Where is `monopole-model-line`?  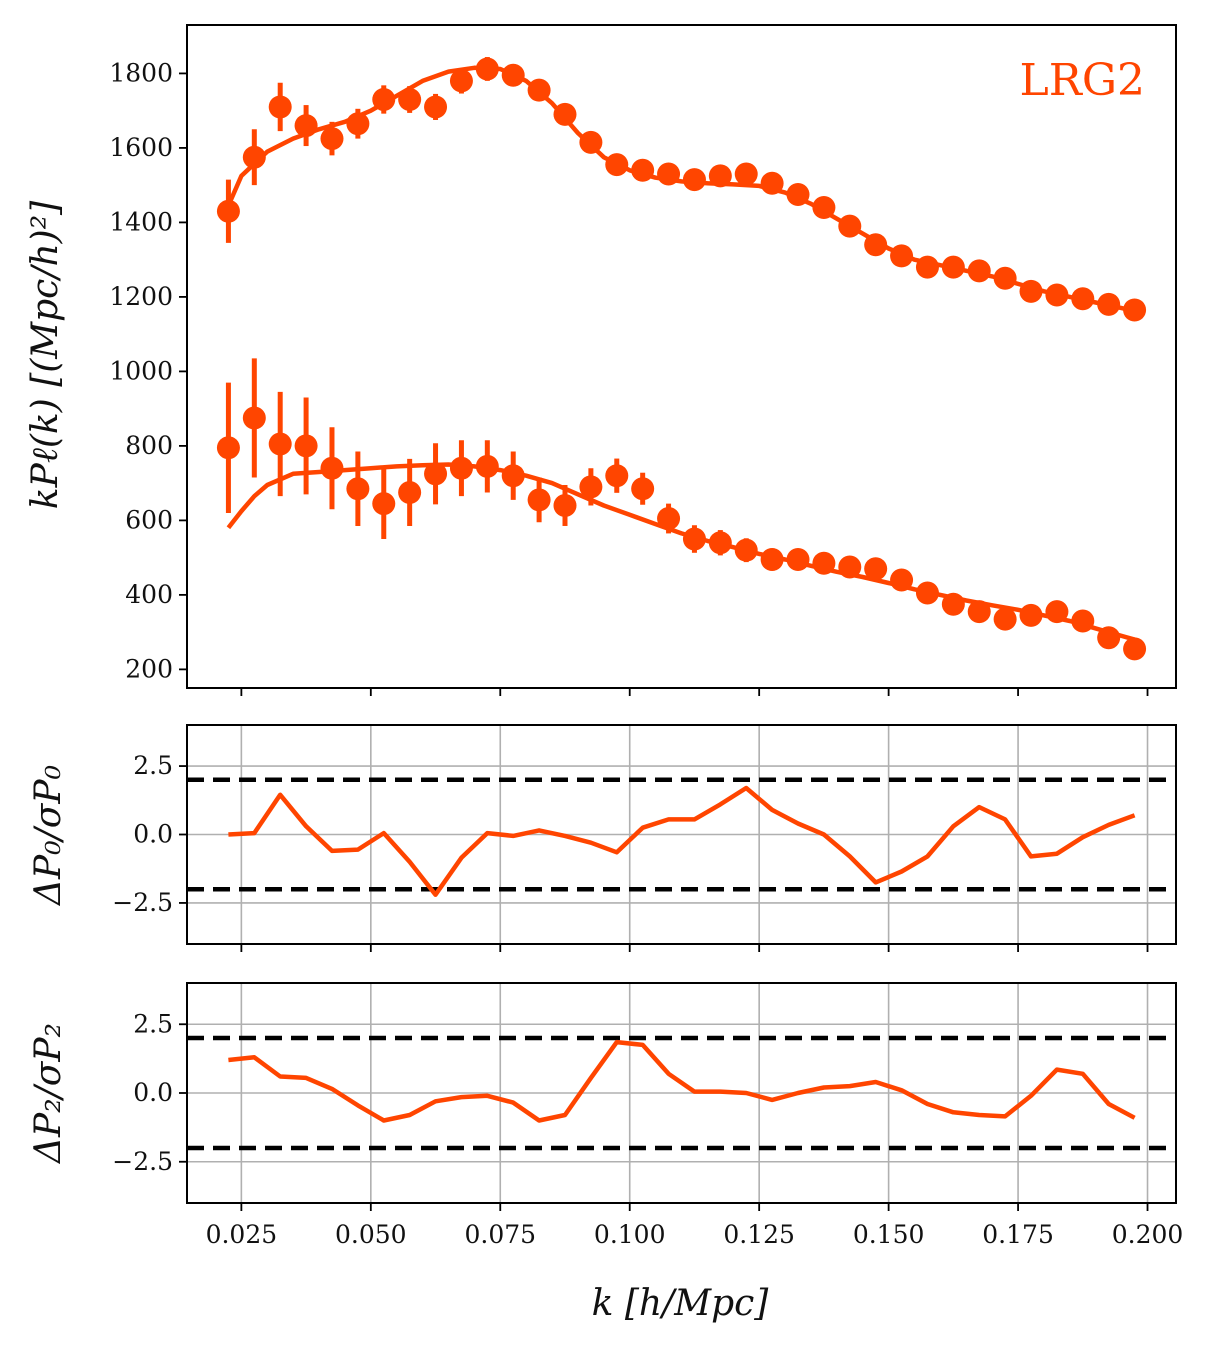 monopole-model-line is located at coordinates (681, 189).